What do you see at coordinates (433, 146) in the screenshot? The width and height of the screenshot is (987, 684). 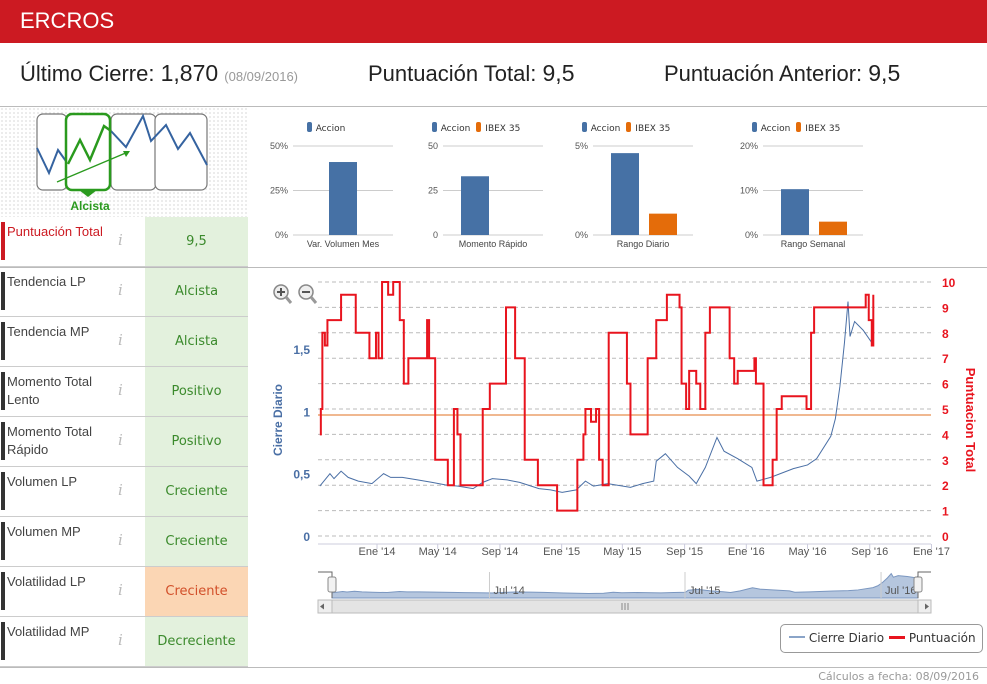 I see `y-tick-label: 50` at bounding box center [433, 146].